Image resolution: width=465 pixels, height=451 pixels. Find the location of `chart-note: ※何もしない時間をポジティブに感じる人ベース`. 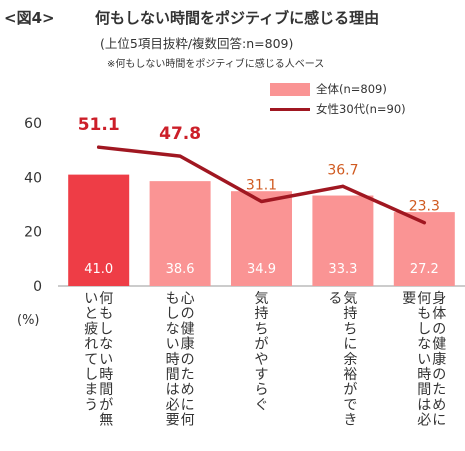

chart-note: ※何もしない時間をポジティブに感じる人ベース is located at coordinates (216, 64).